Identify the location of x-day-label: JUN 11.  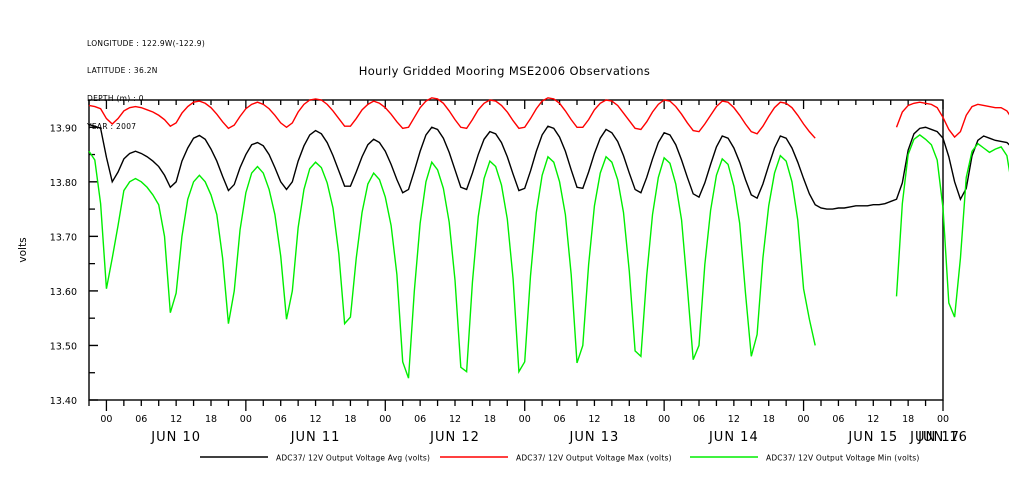
(315, 437).